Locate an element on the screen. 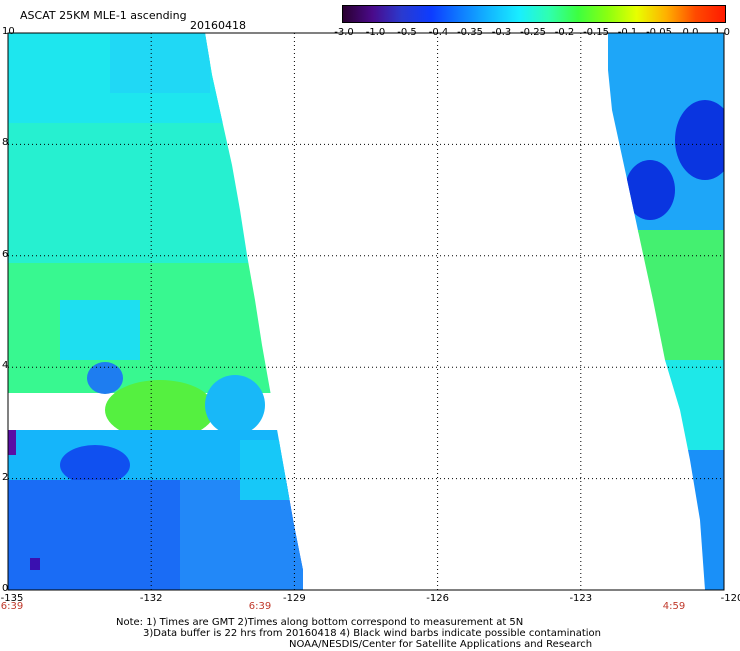 This screenshot has width=740, height=651. map-title: ASCAT 25KM MLE-1 ascending is located at coordinates (103, 15).